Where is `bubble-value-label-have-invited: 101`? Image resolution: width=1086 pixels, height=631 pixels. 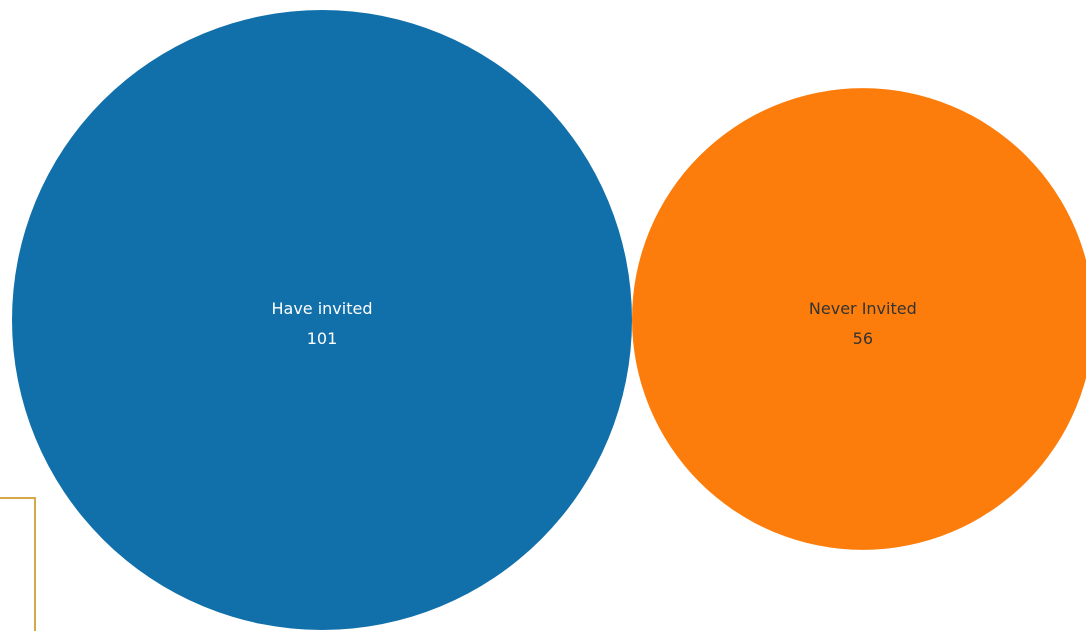
bubble-value-label-have-invited: 101 is located at coordinates (322, 338).